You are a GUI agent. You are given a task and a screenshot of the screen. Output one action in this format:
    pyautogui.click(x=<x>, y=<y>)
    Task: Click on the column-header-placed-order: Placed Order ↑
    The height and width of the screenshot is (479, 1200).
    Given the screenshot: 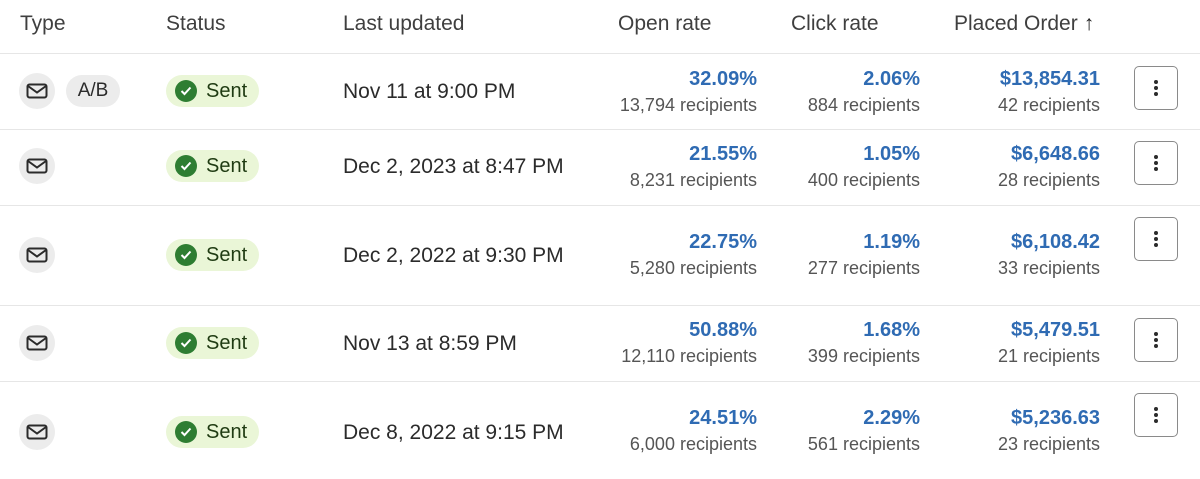 What is the action you would take?
    pyautogui.click(x=1024, y=24)
    